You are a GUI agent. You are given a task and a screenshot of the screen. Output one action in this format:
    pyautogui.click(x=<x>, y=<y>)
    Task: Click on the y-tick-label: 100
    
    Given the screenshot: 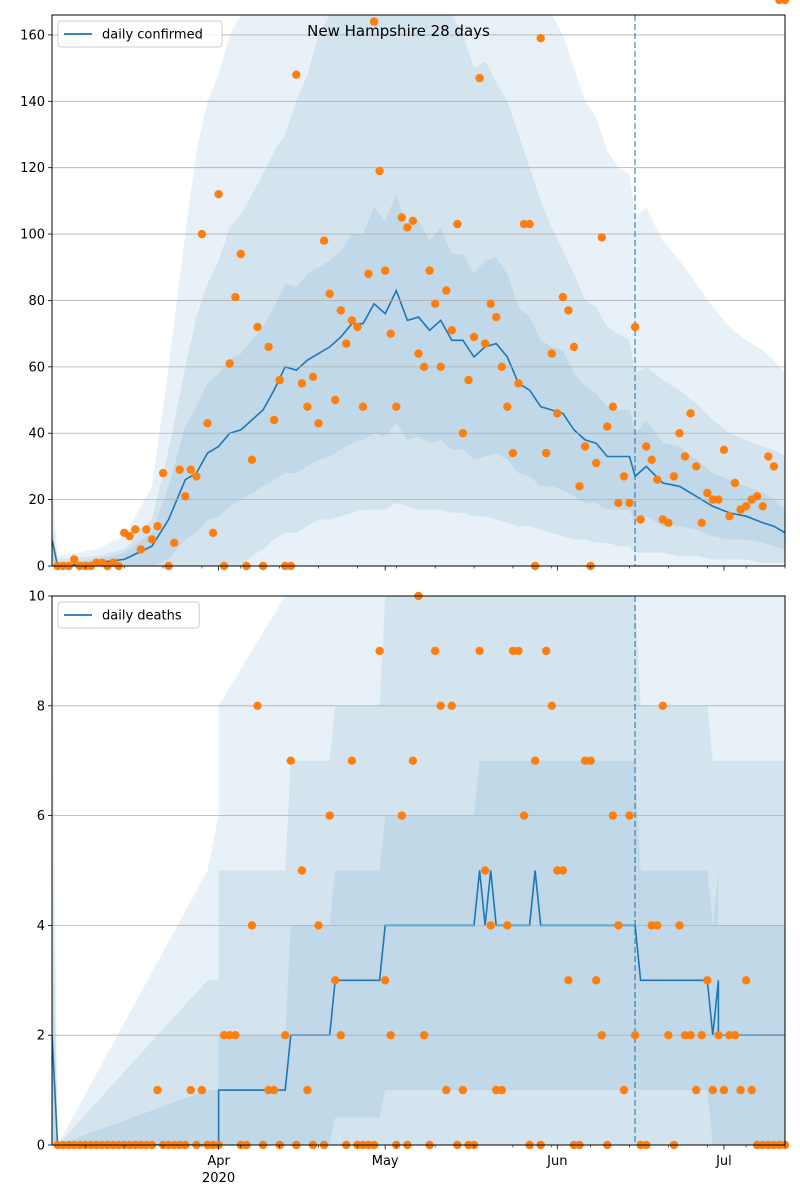 What is the action you would take?
    pyautogui.click(x=32, y=235)
    